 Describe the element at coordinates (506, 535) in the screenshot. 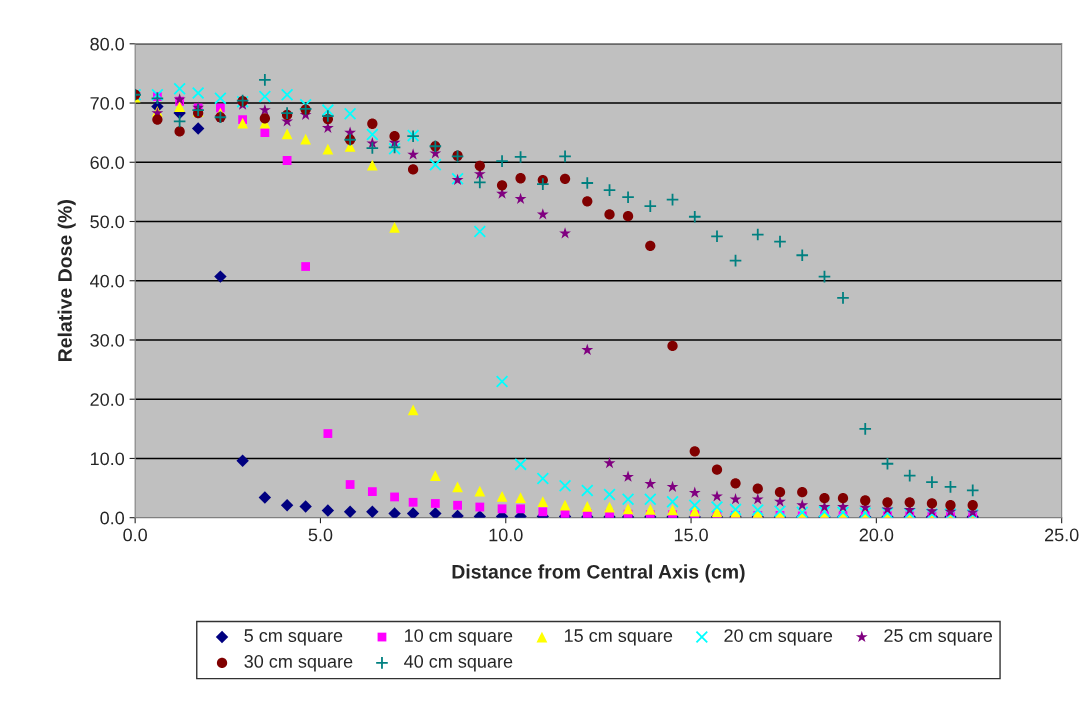

I see `x-tick-label: 10.0` at that location.